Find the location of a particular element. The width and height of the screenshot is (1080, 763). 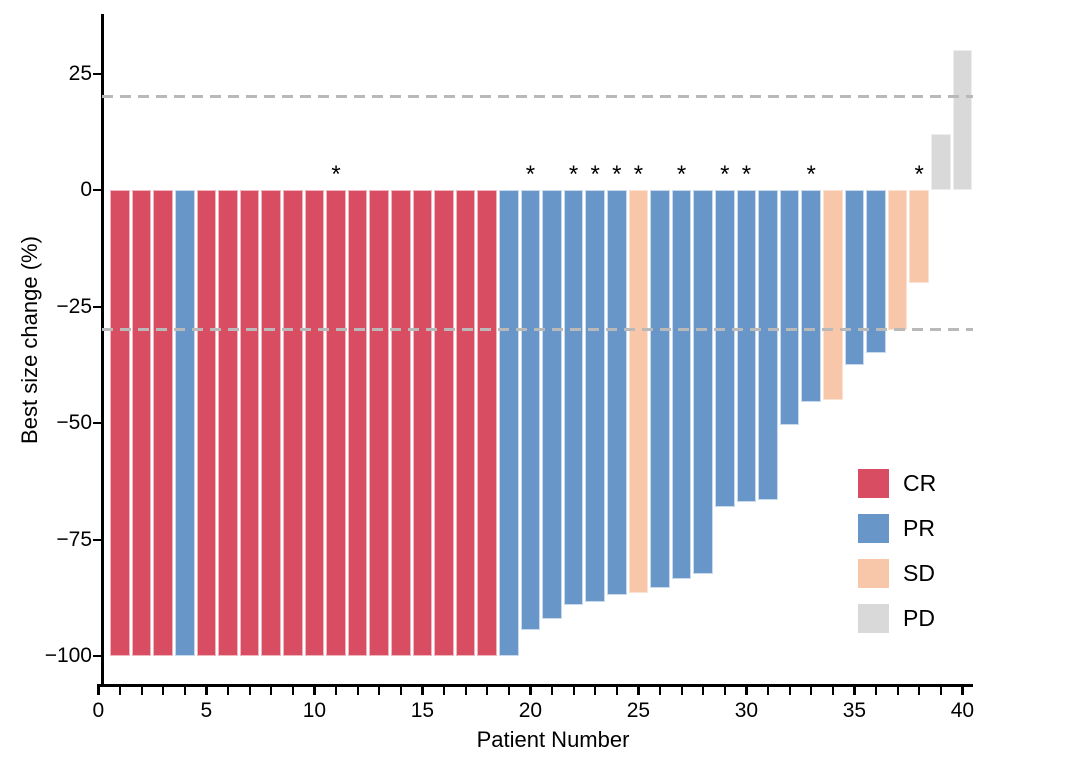

legend-label-sd: SD is located at coordinates (919, 573).